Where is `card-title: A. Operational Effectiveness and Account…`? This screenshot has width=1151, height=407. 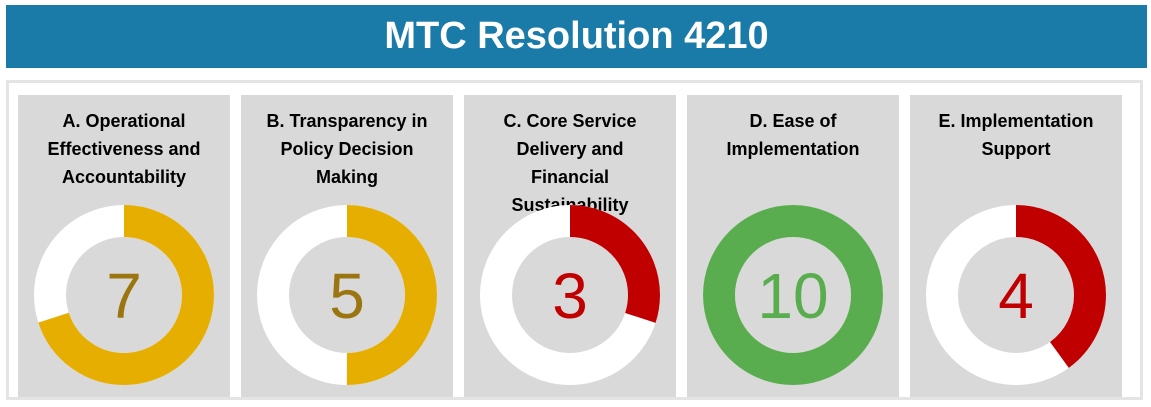 card-title: A. Operational Effectiveness and Account… is located at coordinates (124, 149).